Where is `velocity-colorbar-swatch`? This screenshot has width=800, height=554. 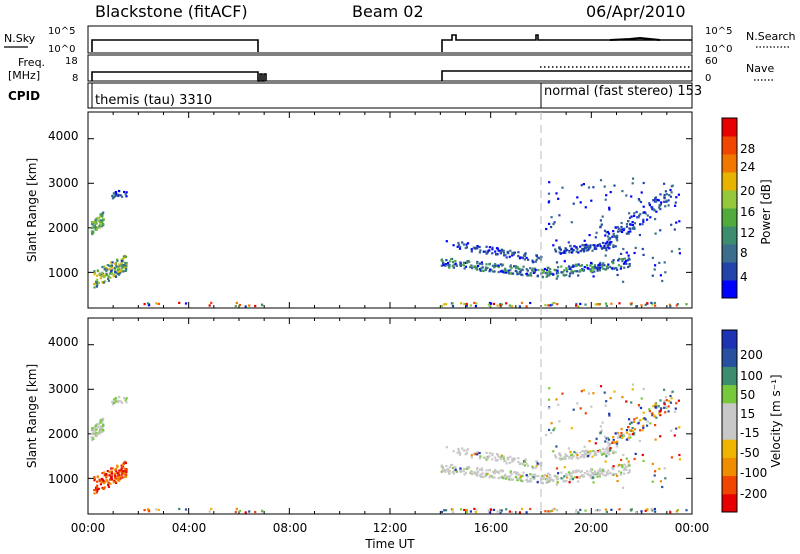 velocity-colorbar-swatch is located at coordinates (729, 394).